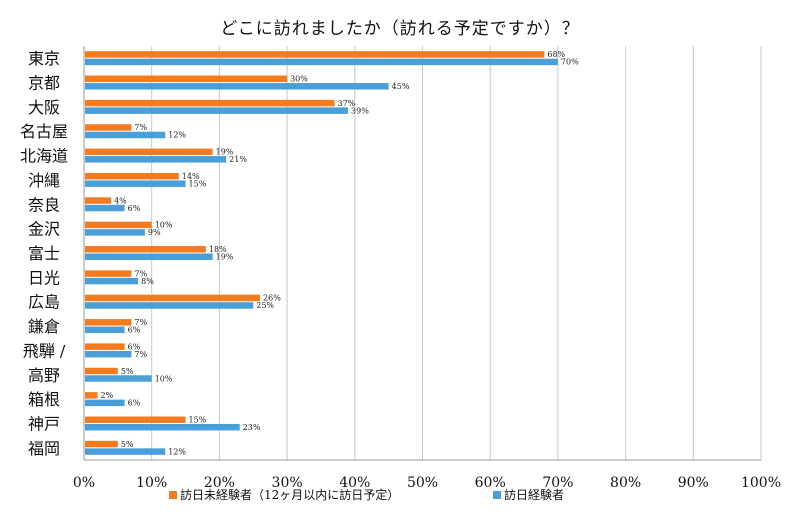 This screenshot has height=523, width=800. I want to click on category-label: 福岡, so click(44, 448).